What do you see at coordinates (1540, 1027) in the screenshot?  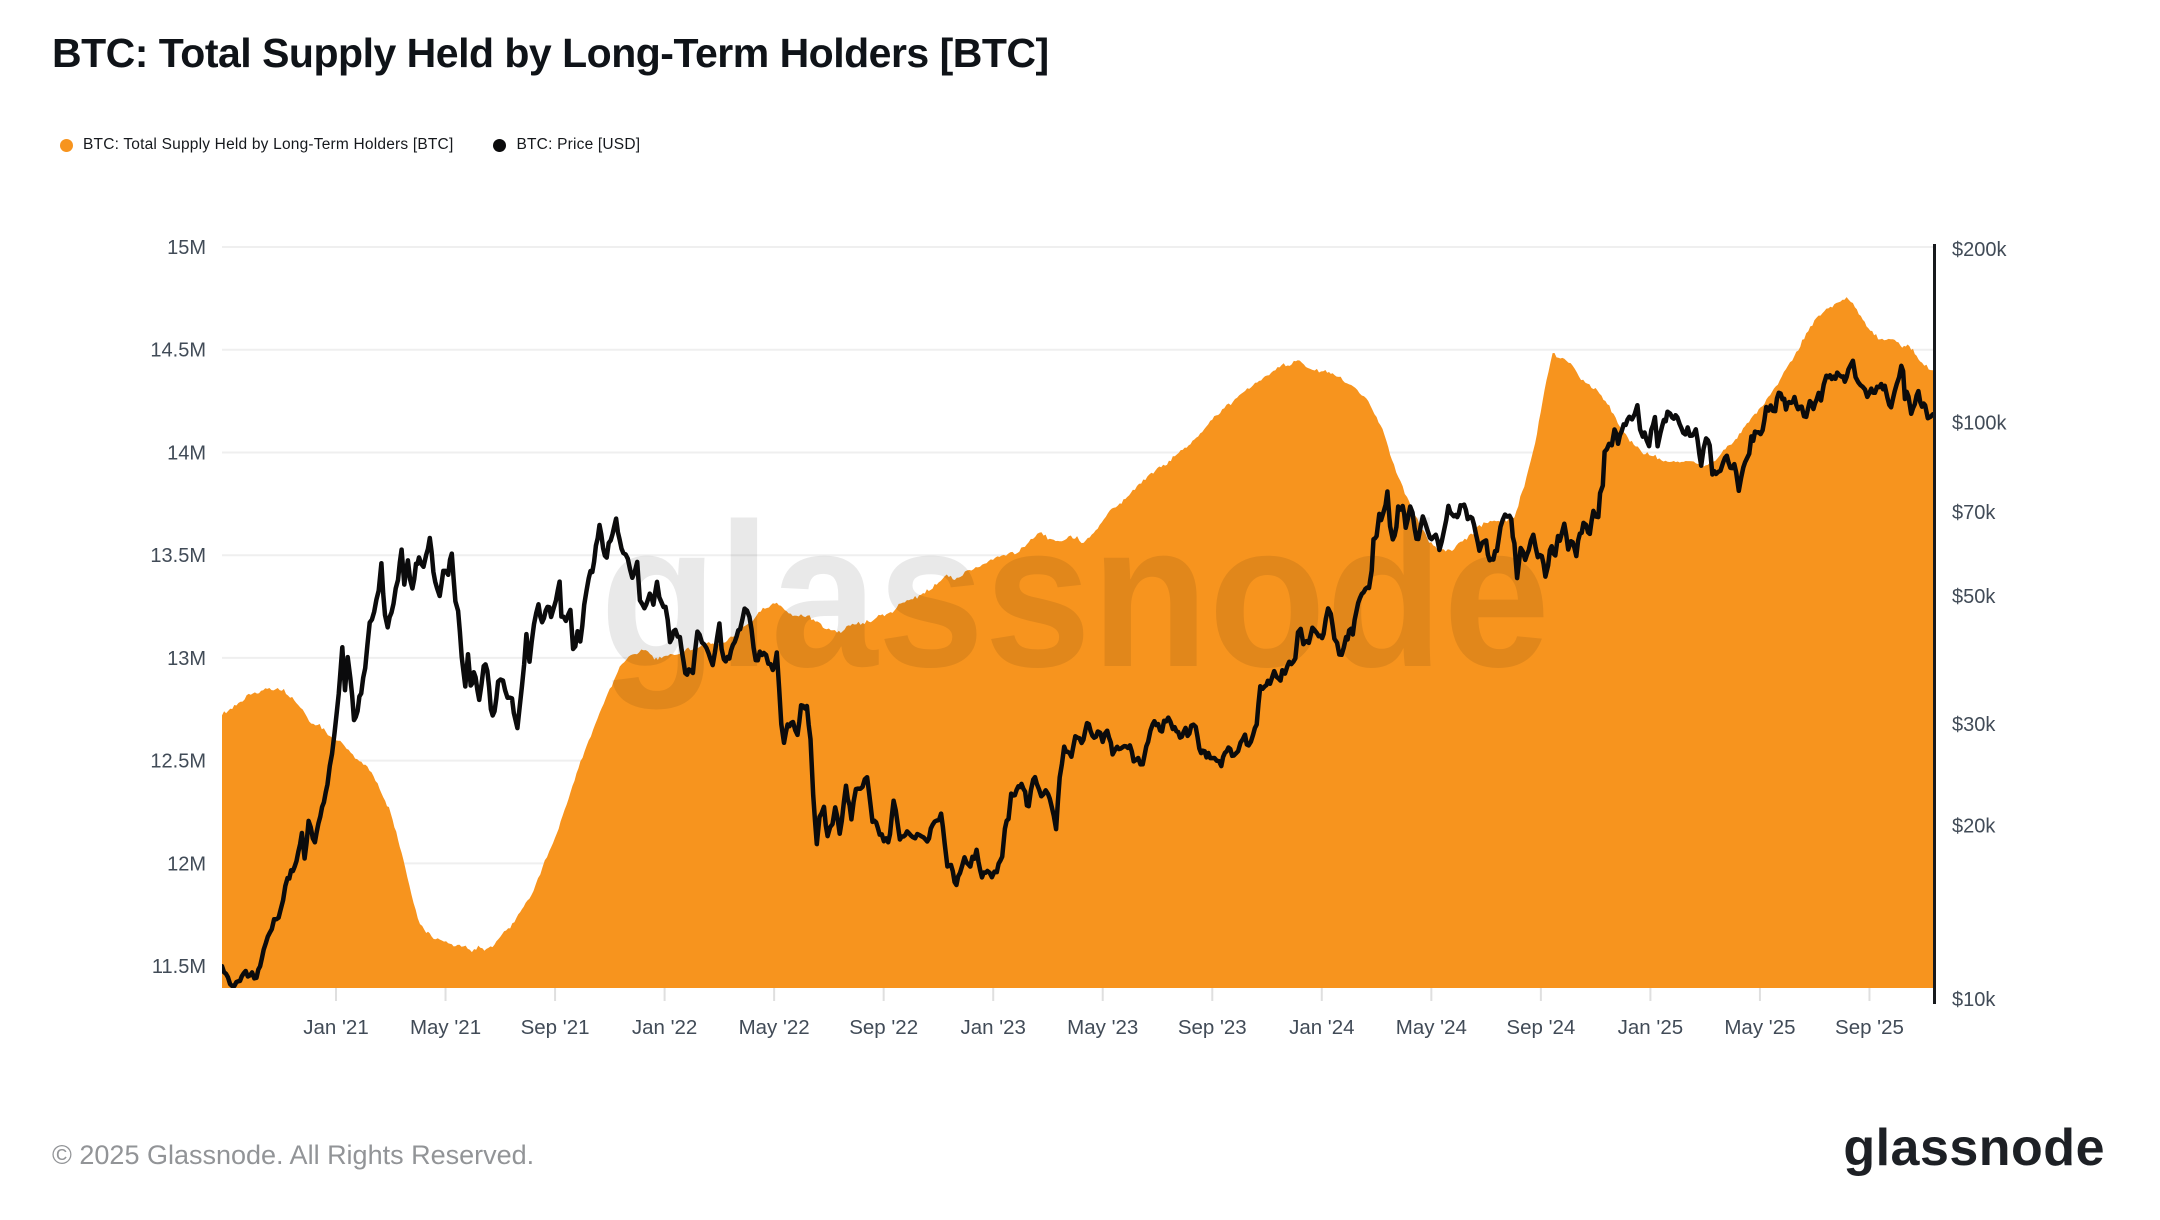 I see `x-axis-label: Sep '24` at bounding box center [1540, 1027].